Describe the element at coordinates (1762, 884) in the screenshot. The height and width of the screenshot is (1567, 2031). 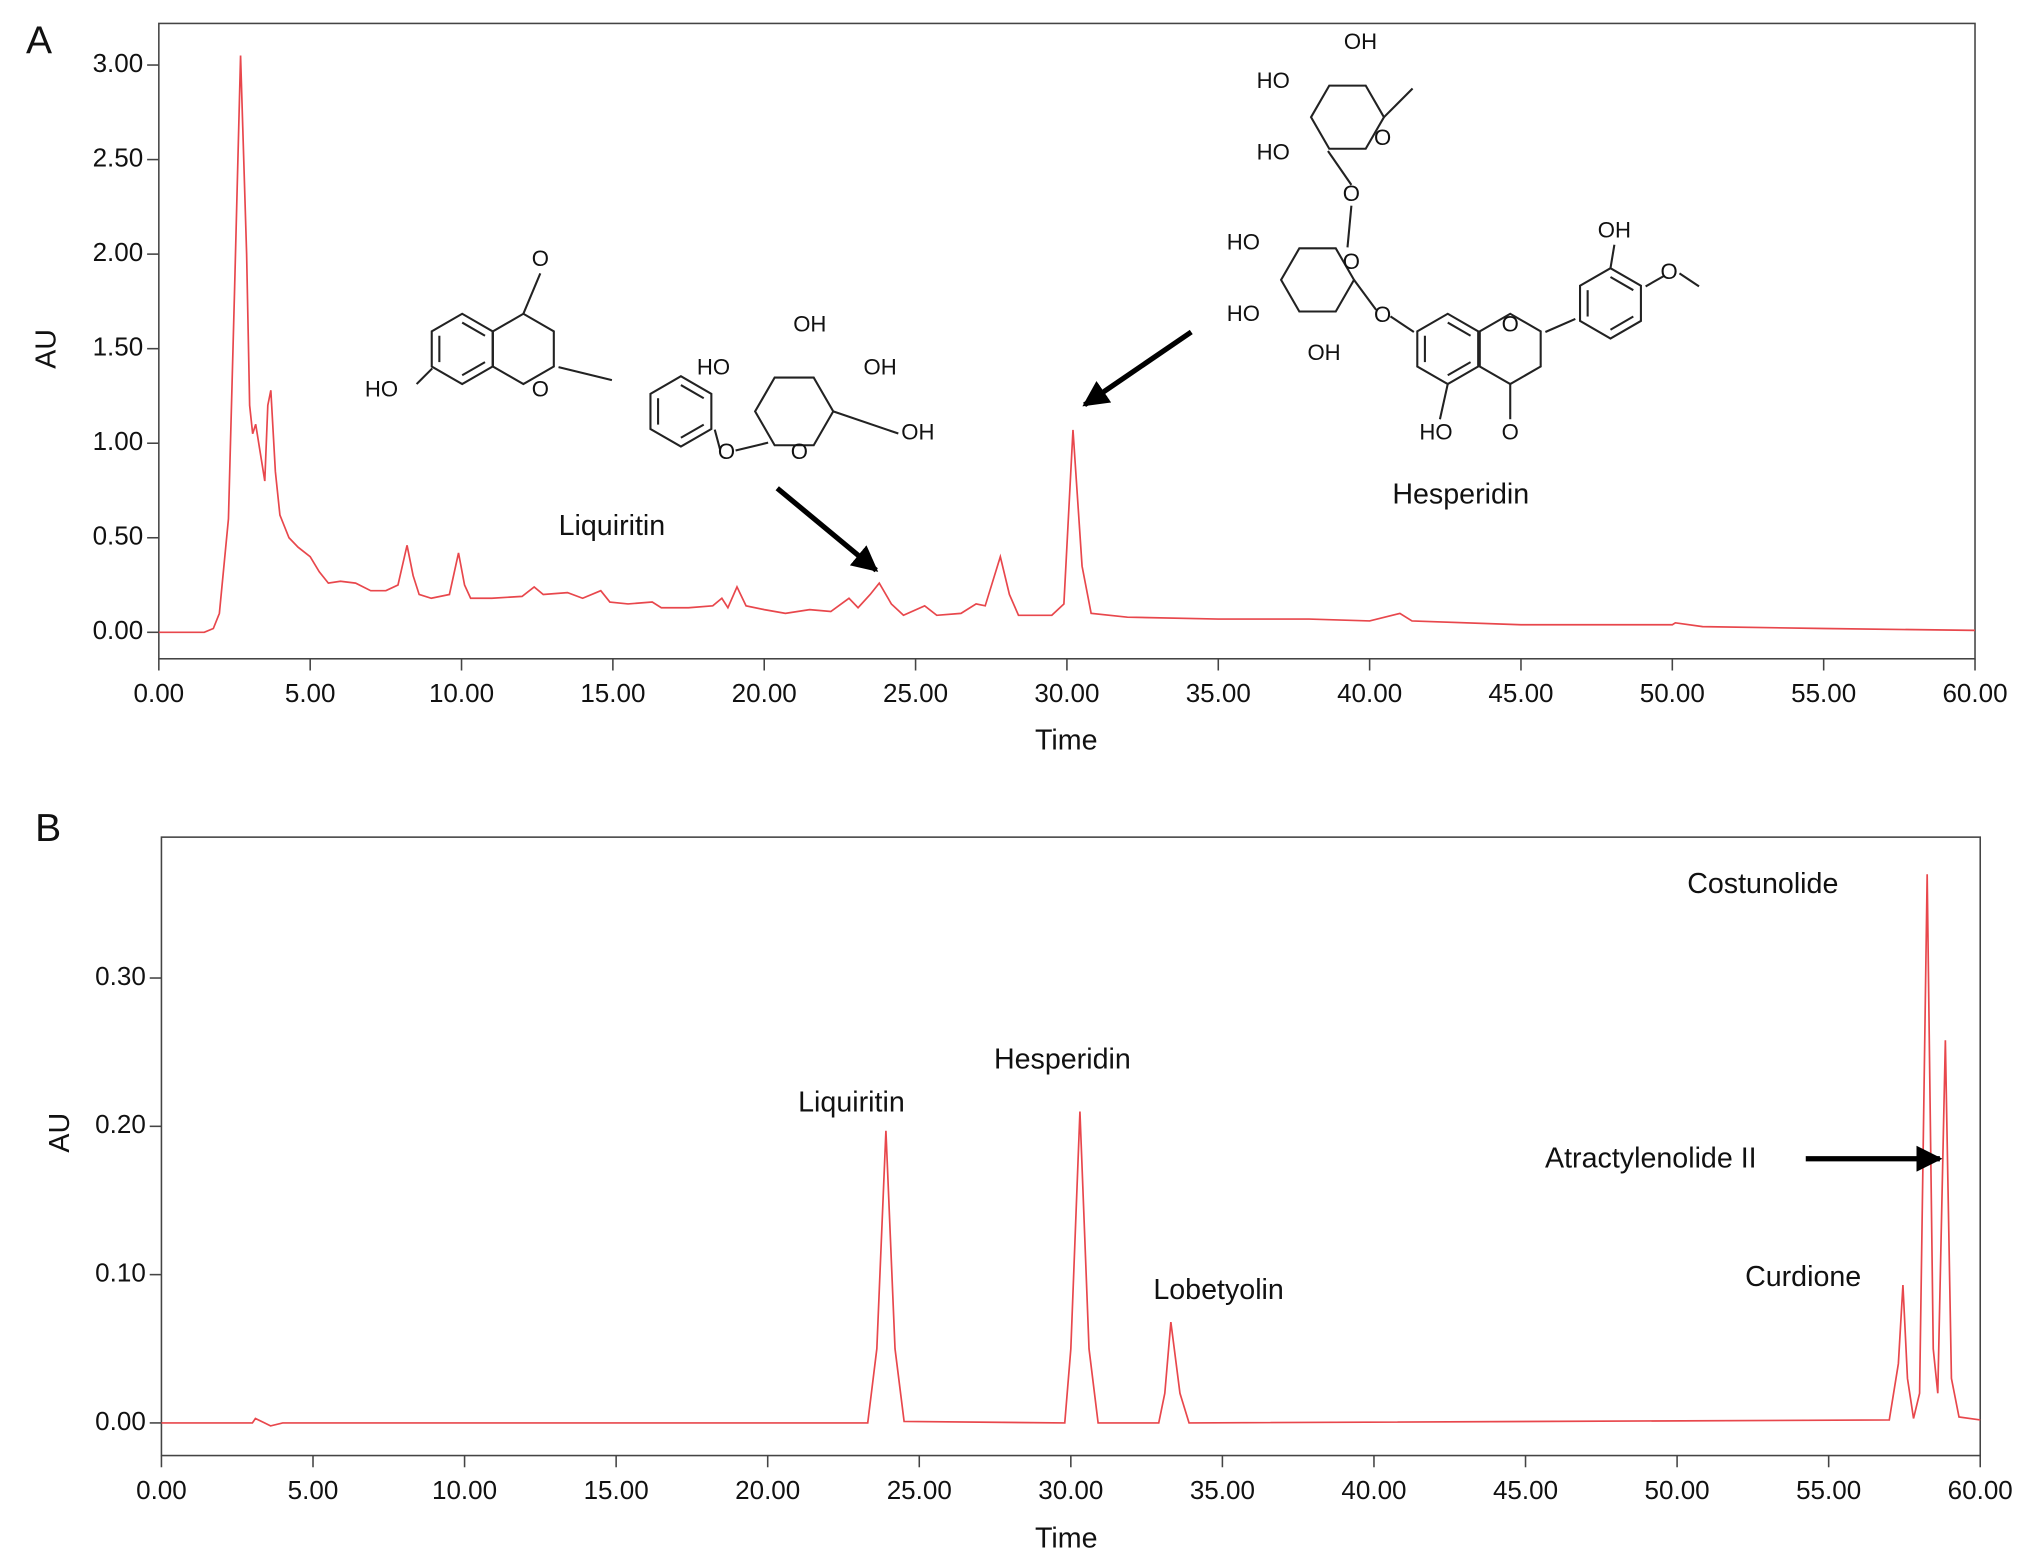
I see `peak-annotation: Costunolide` at that location.